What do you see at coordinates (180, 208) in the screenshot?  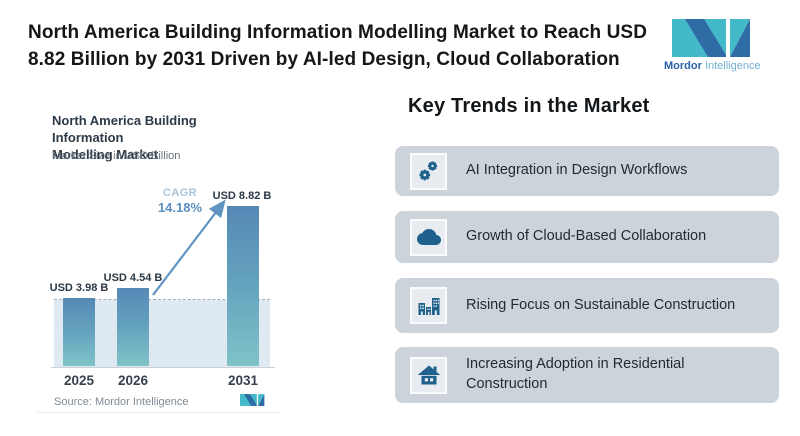 I see `cagr-value: 14.18%` at bounding box center [180, 208].